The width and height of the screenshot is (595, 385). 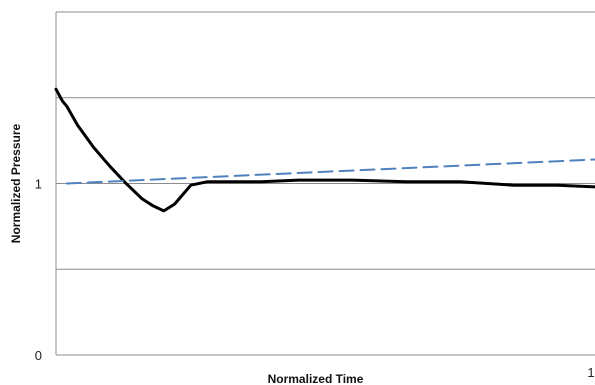 I want to click on y-tick-label: 0, so click(x=38, y=355).